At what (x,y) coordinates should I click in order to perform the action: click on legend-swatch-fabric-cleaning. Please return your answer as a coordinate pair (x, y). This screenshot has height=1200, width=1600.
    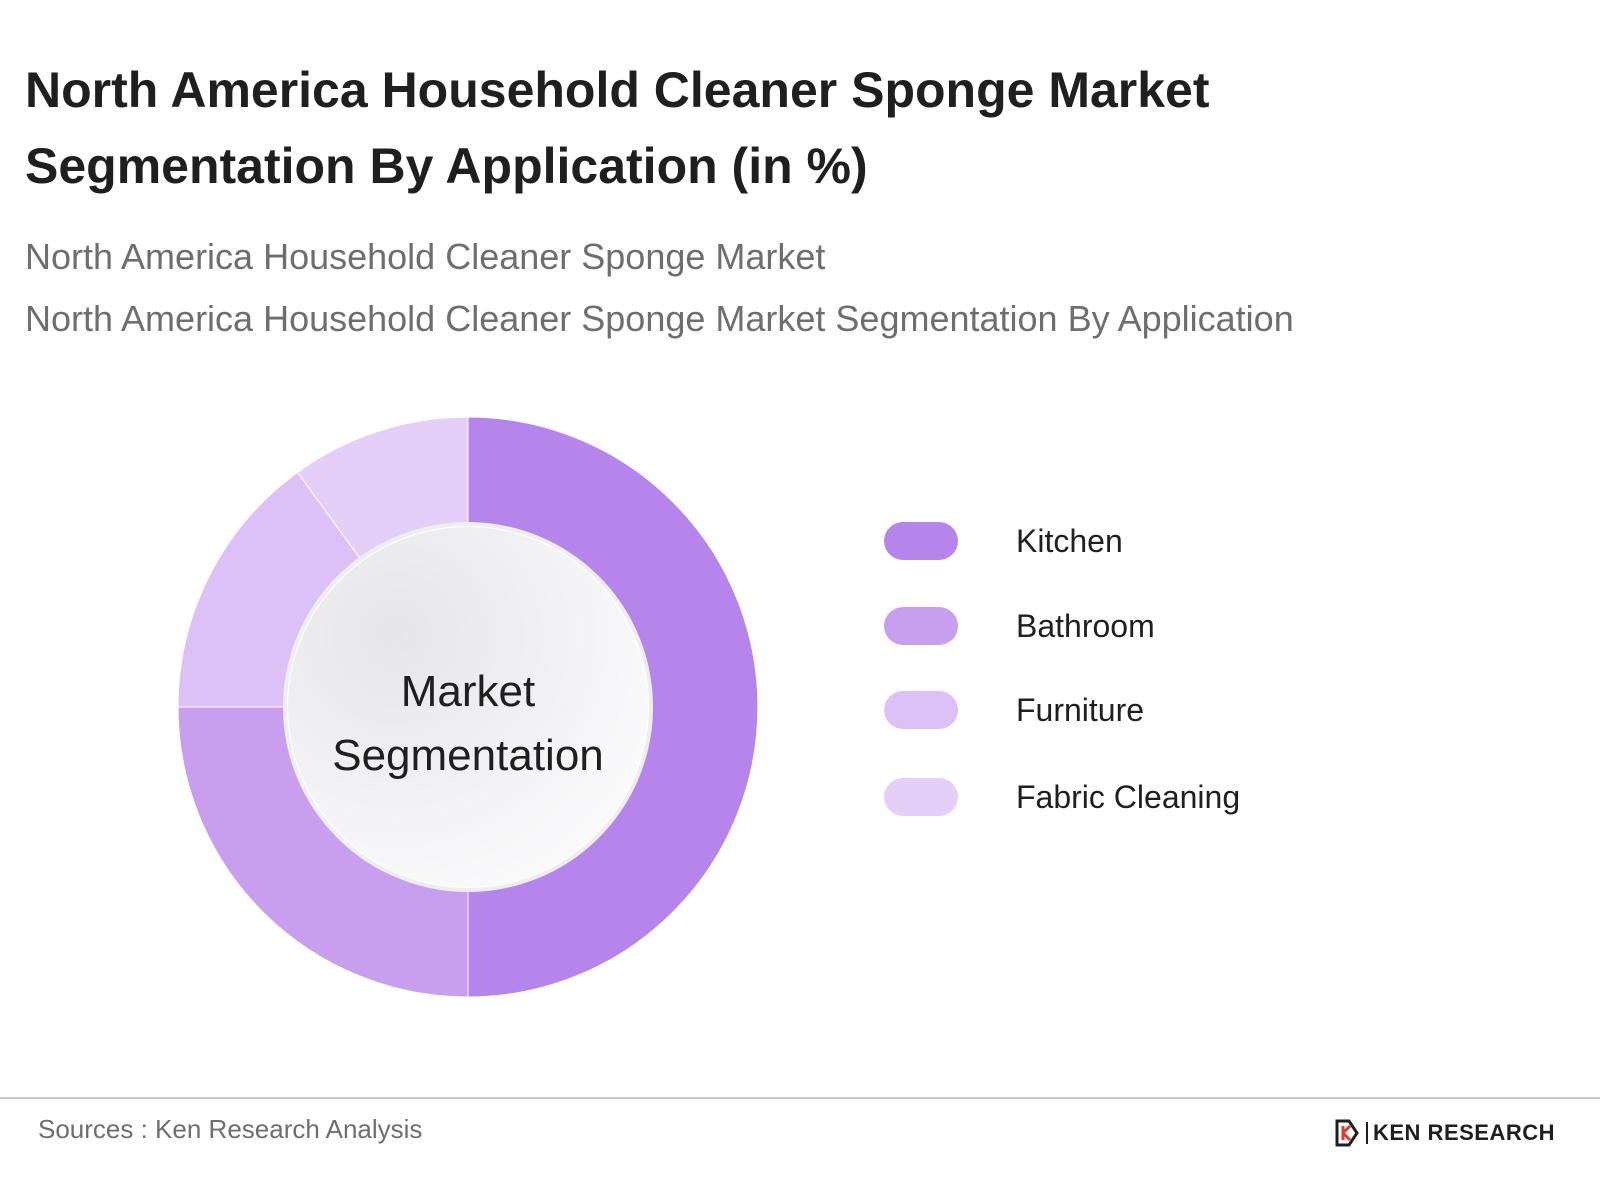
    Looking at the image, I should click on (921, 797).